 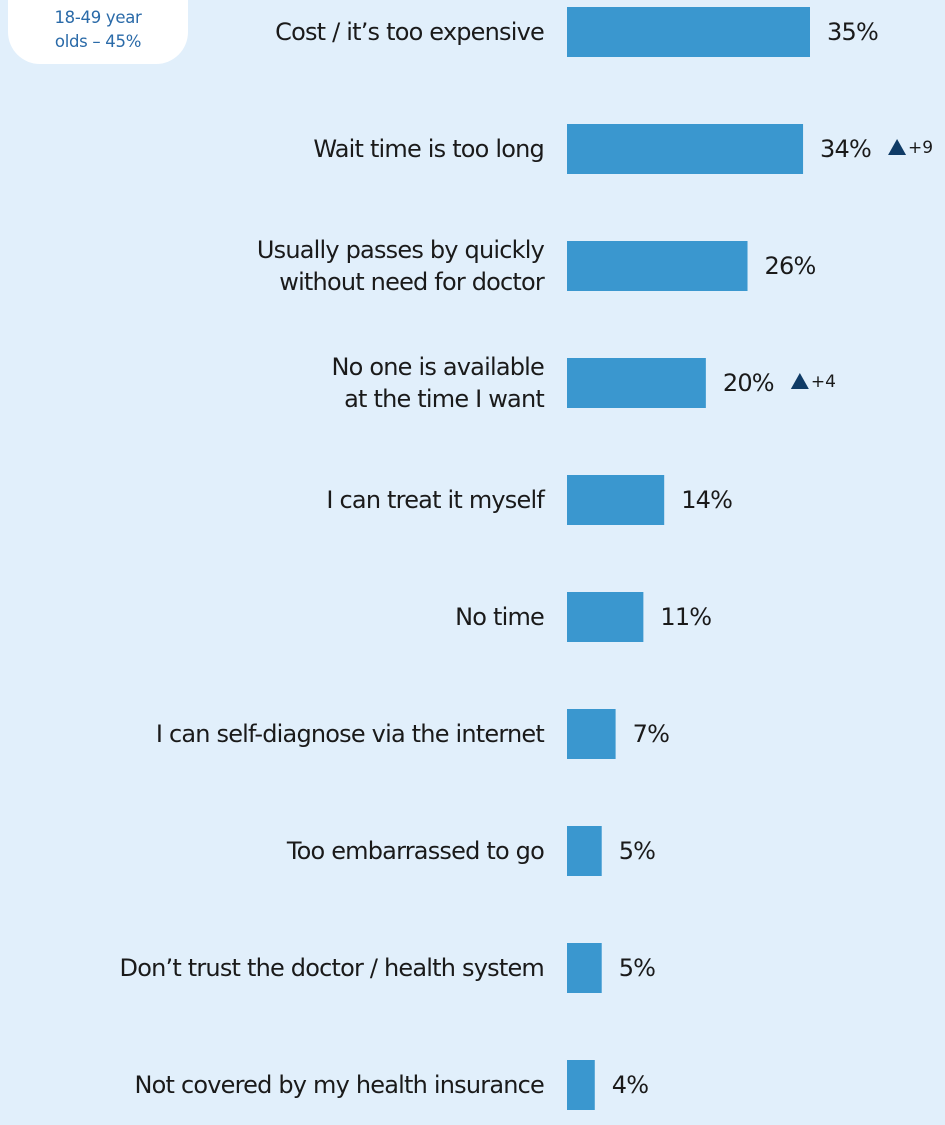 What do you see at coordinates (332, 968) in the screenshot?
I see `category-label: Don’t trust the doctor / health system` at bounding box center [332, 968].